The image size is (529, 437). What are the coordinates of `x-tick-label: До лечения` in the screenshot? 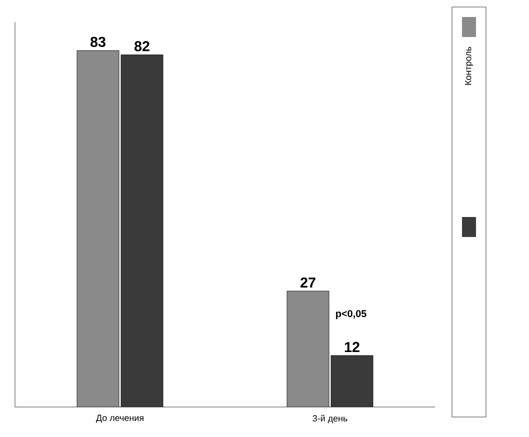 It's located at (120, 418).